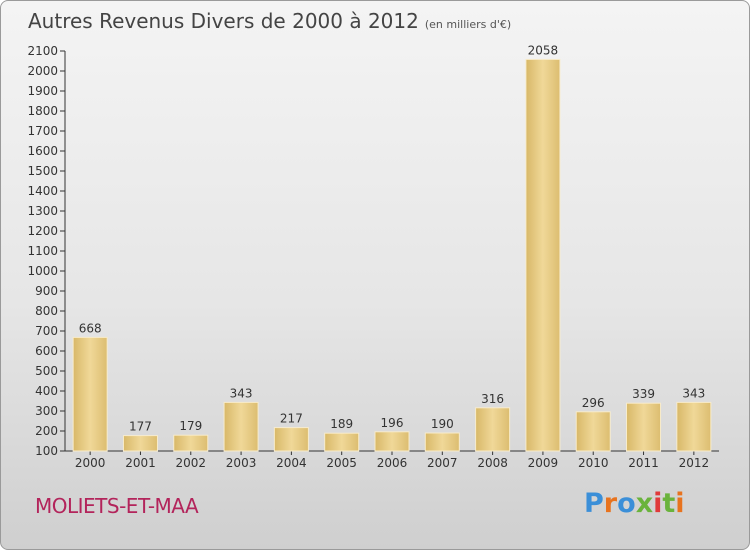 The image size is (750, 550). I want to click on data-label: 190, so click(442, 424).